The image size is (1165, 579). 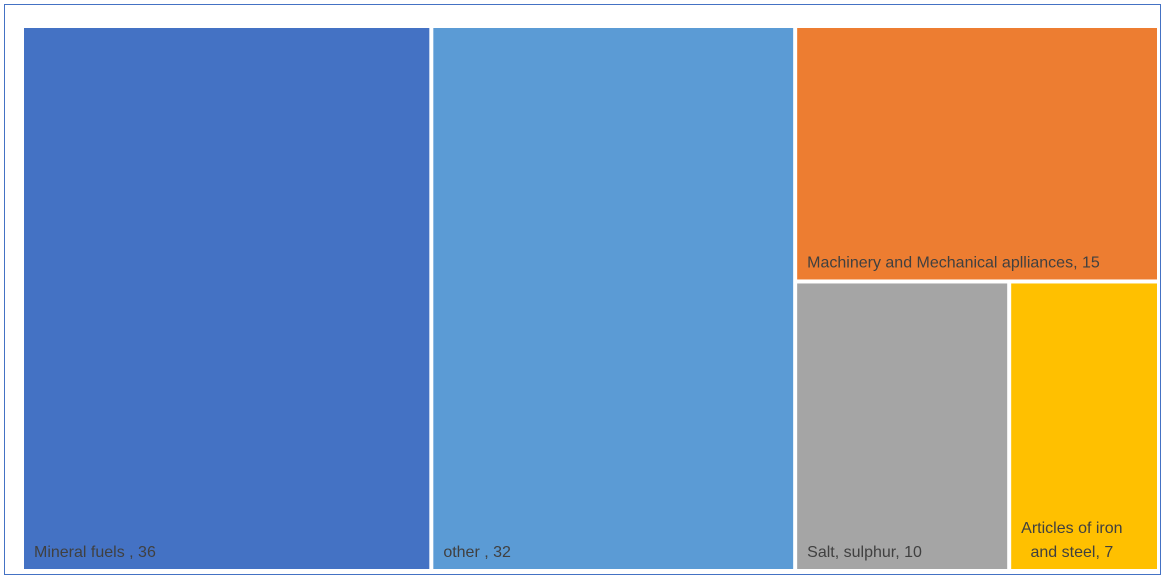 What do you see at coordinates (1072, 552) in the screenshot?
I see `label-line: and steel, 7` at bounding box center [1072, 552].